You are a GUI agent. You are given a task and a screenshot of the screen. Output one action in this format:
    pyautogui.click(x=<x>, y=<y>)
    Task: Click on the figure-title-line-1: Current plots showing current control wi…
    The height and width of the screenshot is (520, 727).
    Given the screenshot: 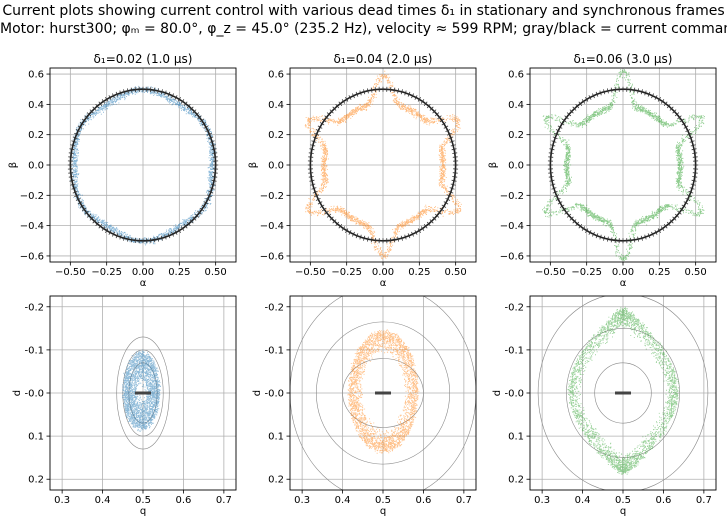 What is the action you would take?
    pyautogui.click(x=363, y=11)
    